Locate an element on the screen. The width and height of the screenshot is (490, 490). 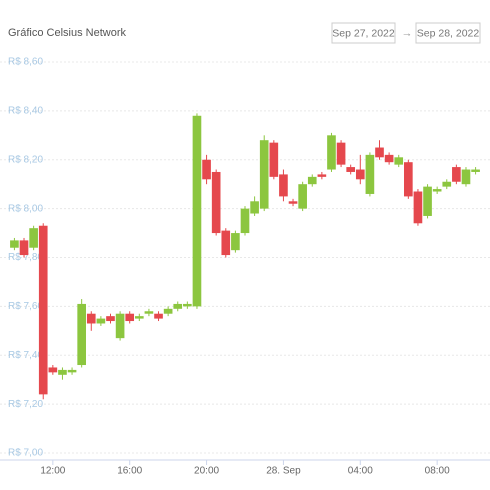
x-tick-label: 12:00 is located at coordinates (52, 471).